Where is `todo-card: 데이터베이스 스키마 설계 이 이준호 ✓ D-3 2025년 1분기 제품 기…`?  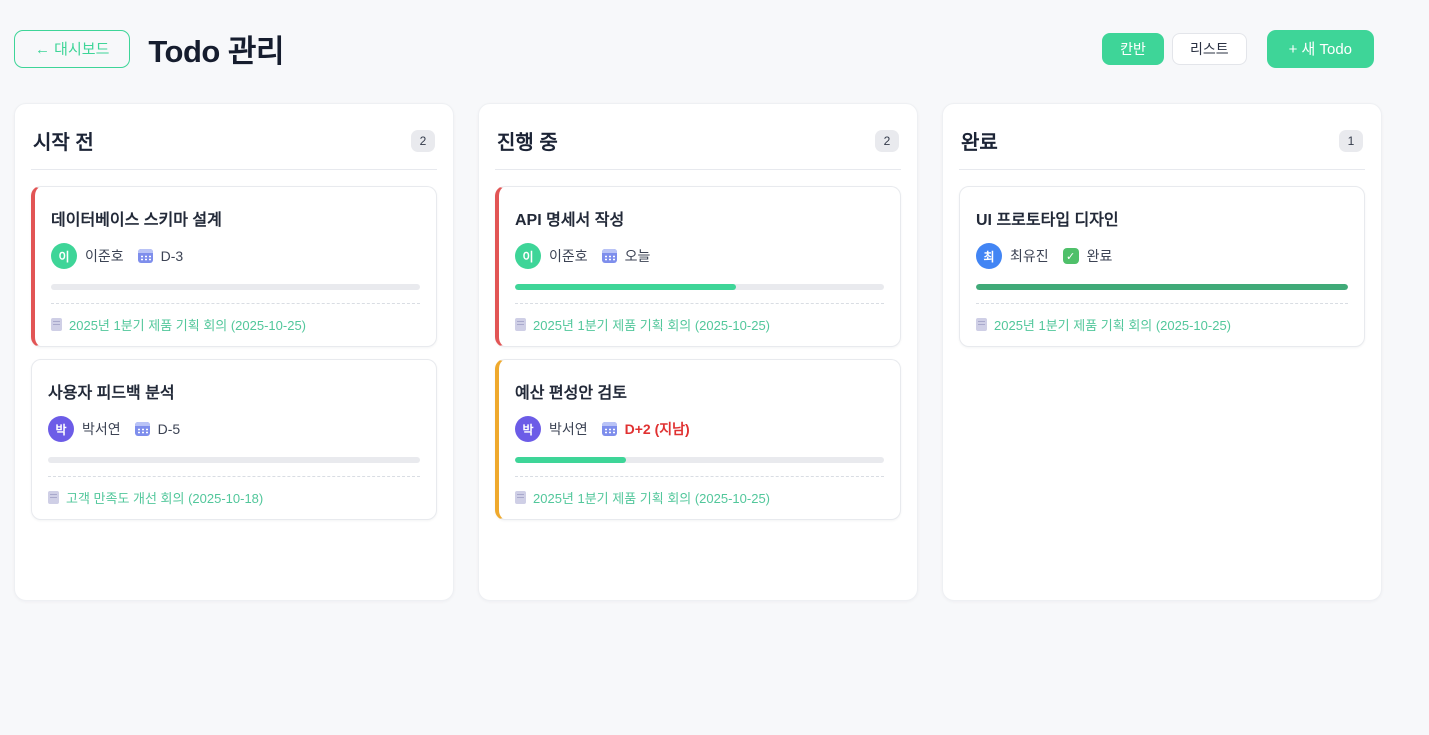
todo-card: 데이터베이스 스키마 설계 이 이준호 ✓ D-3 2025년 1분기 제품 기… is located at coordinates (234, 266).